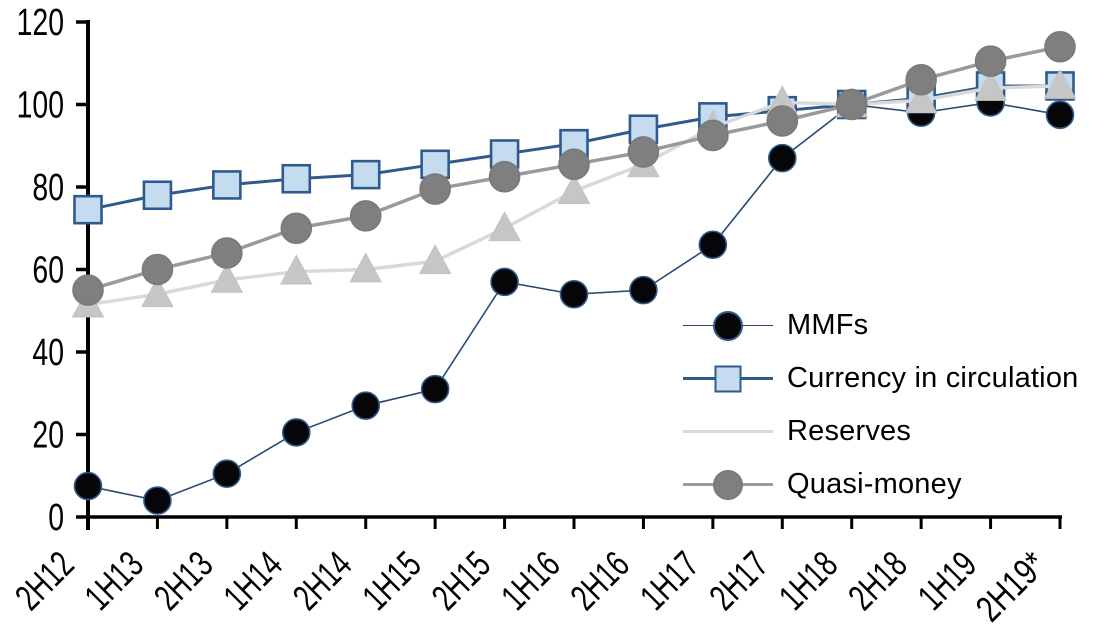 The width and height of the screenshot is (1119, 640). What do you see at coordinates (881, 325) in the screenshot?
I see `legend-item-mmfs: MMFs` at bounding box center [881, 325].